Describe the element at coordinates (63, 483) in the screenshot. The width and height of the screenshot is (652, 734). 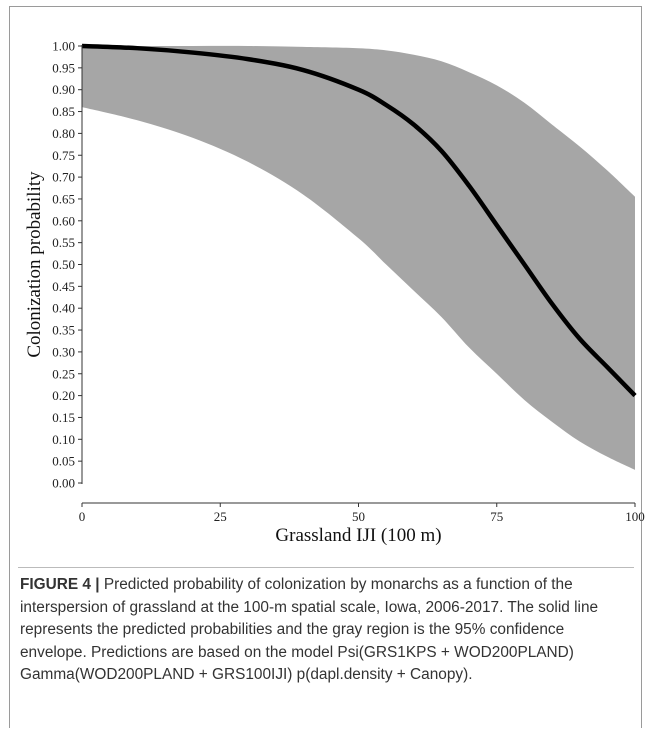
I see `y-tick-label: 0.00` at that location.